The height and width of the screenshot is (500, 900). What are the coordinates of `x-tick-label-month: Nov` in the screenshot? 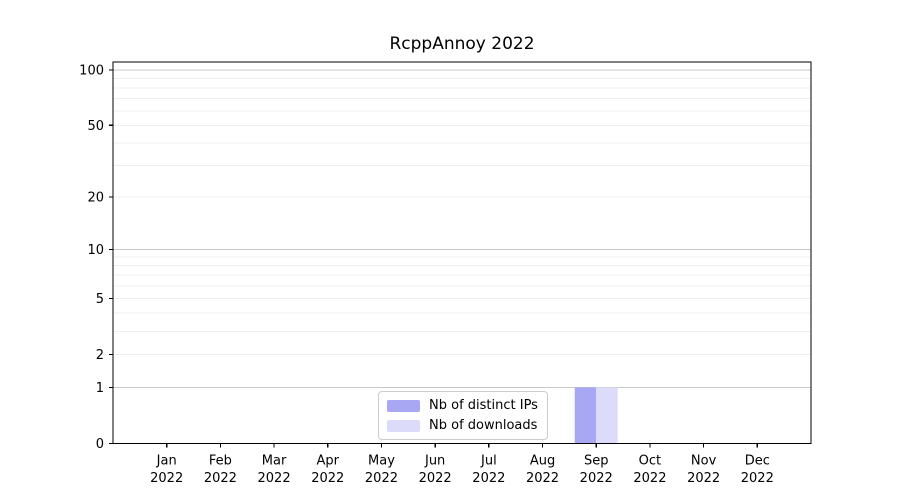 It's located at (704, 461).